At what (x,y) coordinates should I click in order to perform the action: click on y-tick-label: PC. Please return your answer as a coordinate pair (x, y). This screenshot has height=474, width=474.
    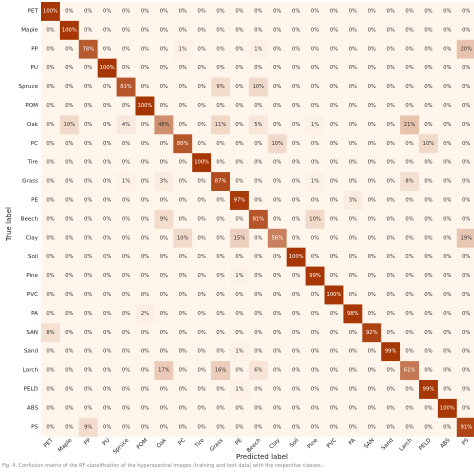
    Looking at the image, I should click on (34, 144).